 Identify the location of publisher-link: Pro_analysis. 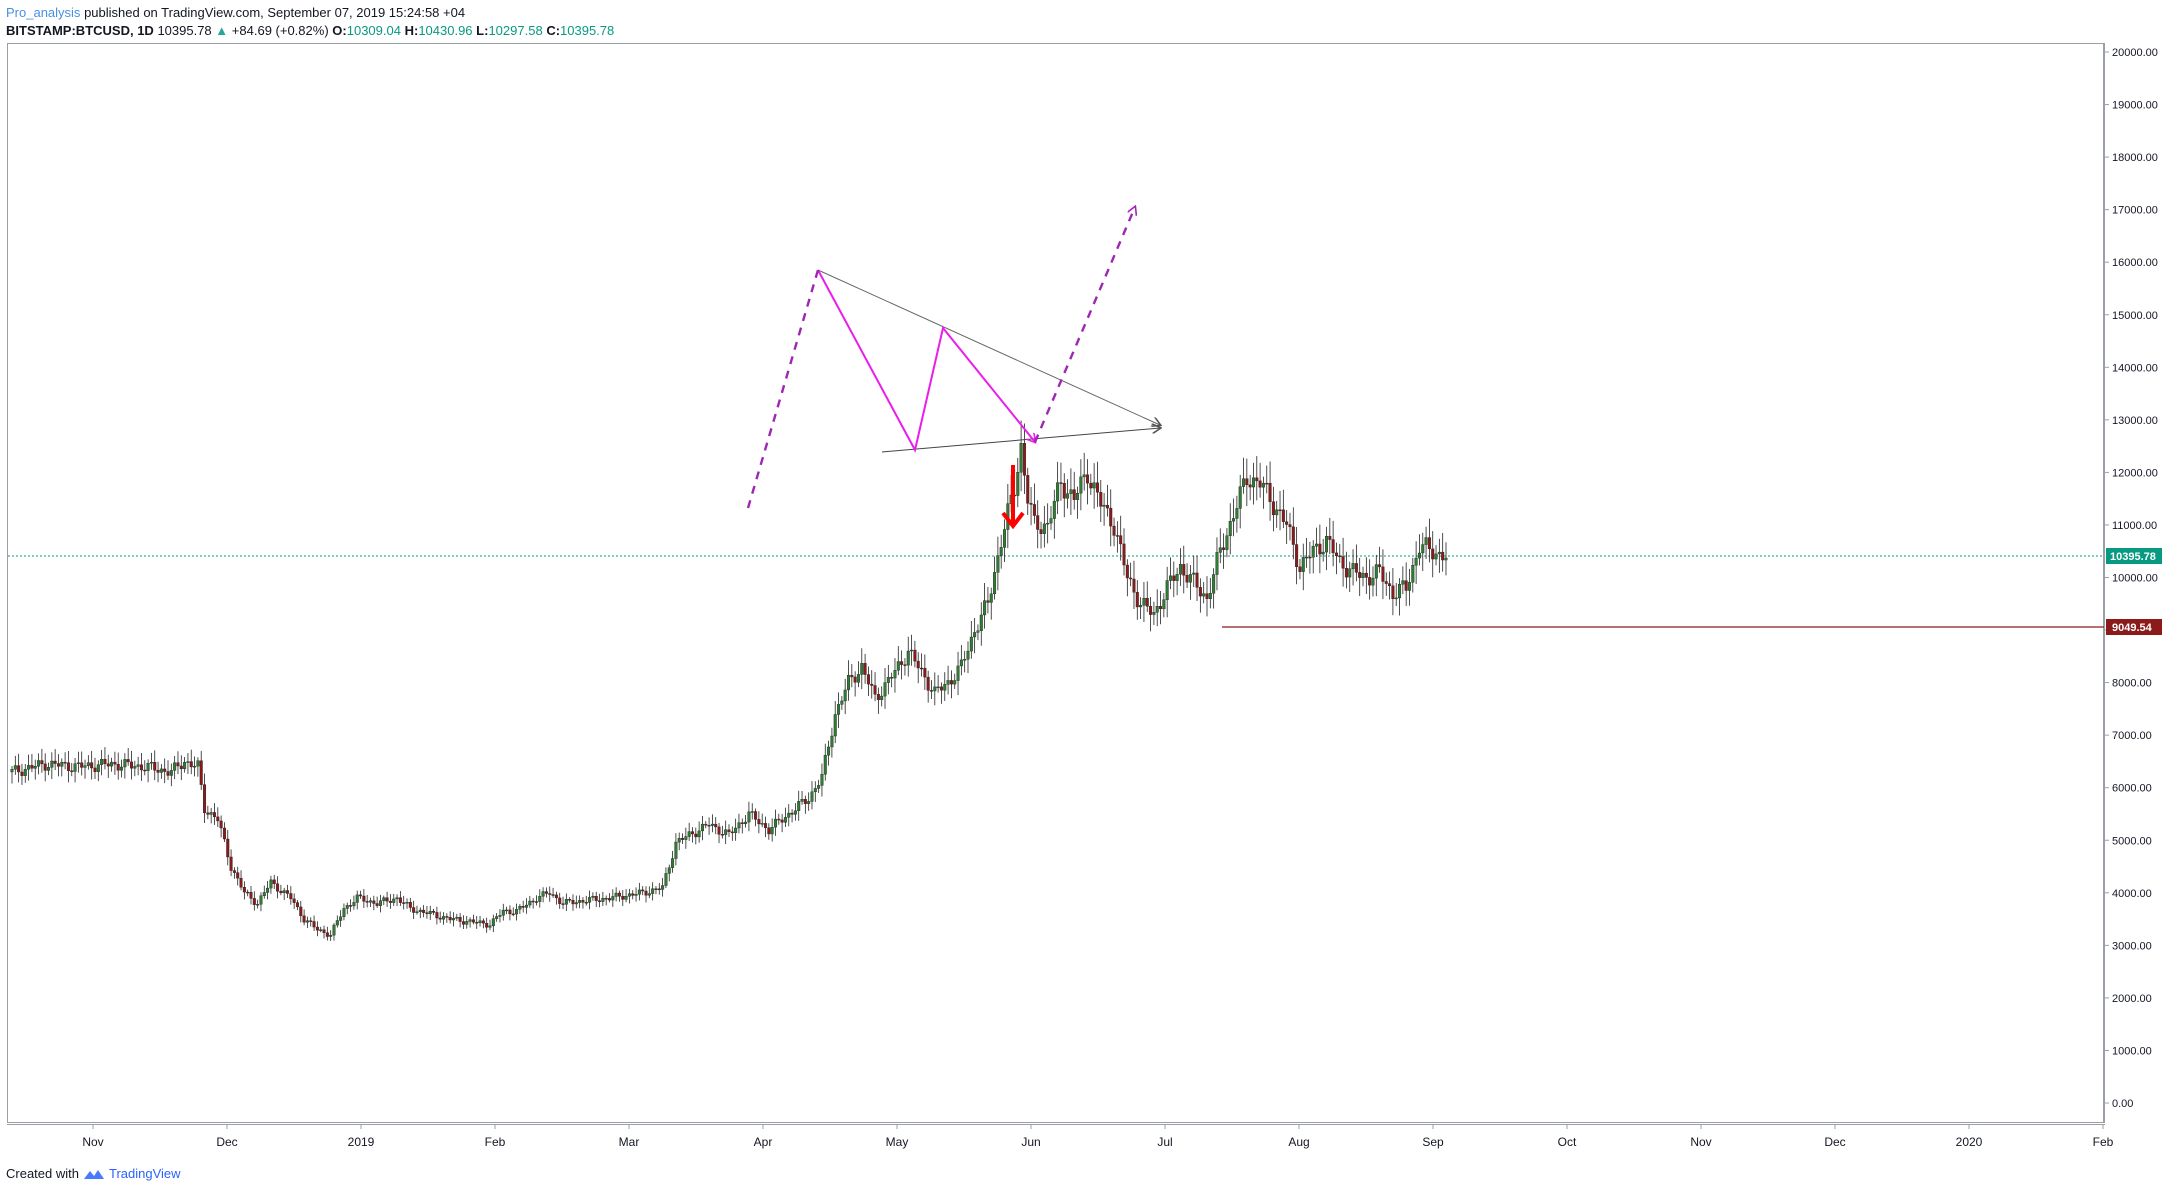
(43, 12).